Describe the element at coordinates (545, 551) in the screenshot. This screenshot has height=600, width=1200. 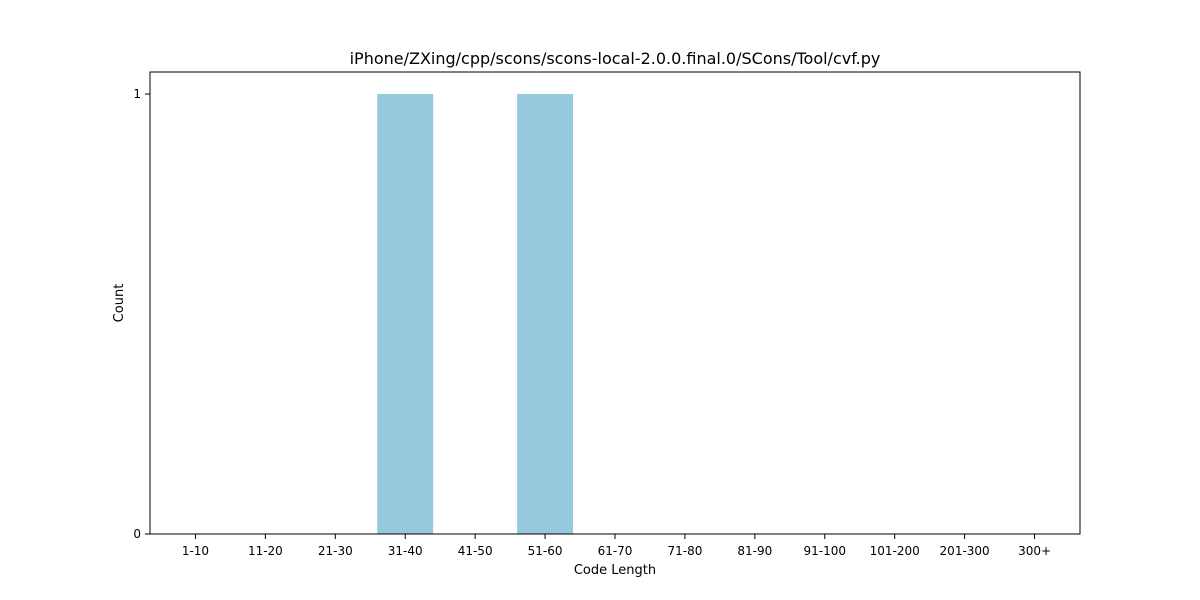
I see `x-tick-label: 51-60` at that location.